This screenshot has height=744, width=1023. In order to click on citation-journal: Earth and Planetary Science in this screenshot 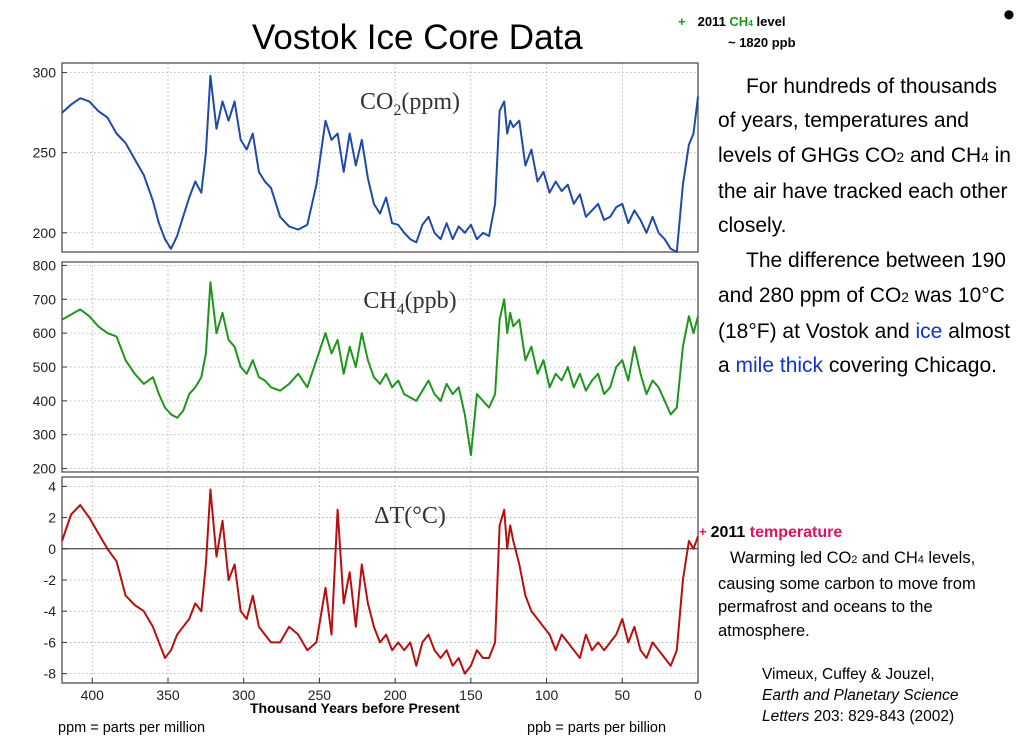, I will do `click(860, 695)`.